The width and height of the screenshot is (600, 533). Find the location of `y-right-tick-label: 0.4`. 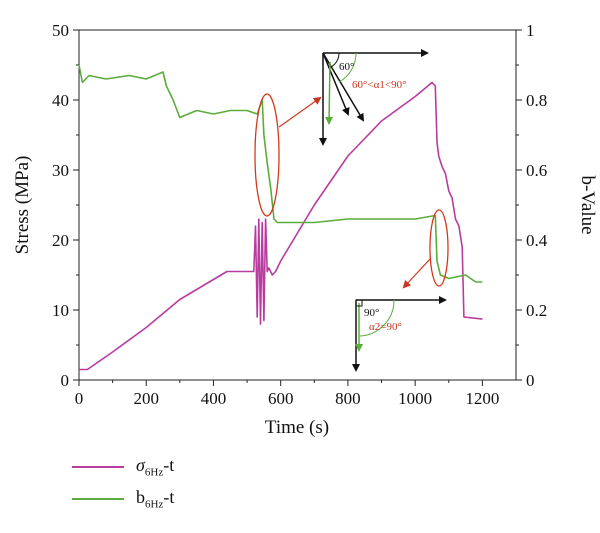

y-right-tick-label: 0.4 is located at coordinates (537, 240).